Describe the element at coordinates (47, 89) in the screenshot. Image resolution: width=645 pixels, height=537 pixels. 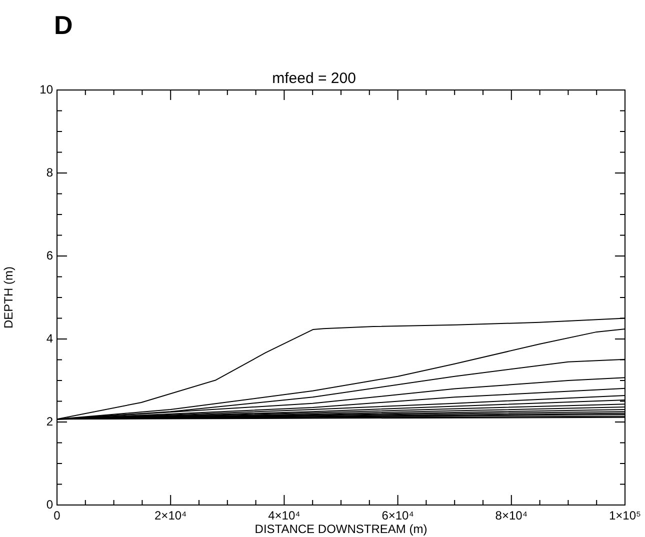
I see `y-tick-label: 10` at that location.